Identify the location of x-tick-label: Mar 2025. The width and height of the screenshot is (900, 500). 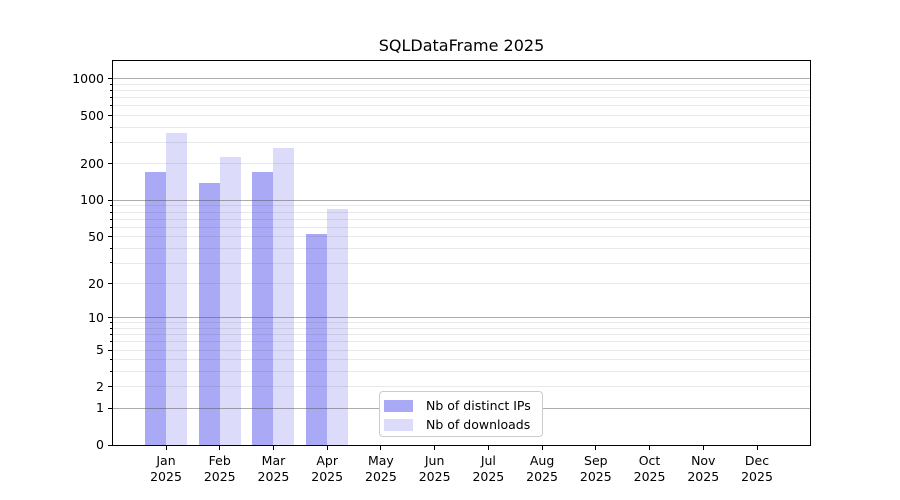
(273, 468).